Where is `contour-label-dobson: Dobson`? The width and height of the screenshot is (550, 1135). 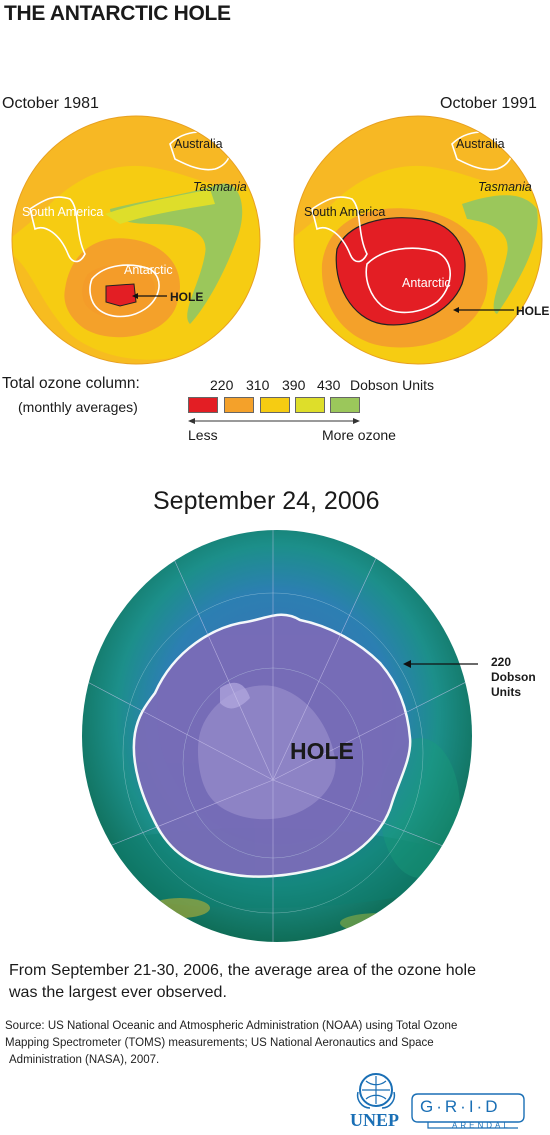 contour-label-dobson: Dobson is located at coordinates (513, 677).